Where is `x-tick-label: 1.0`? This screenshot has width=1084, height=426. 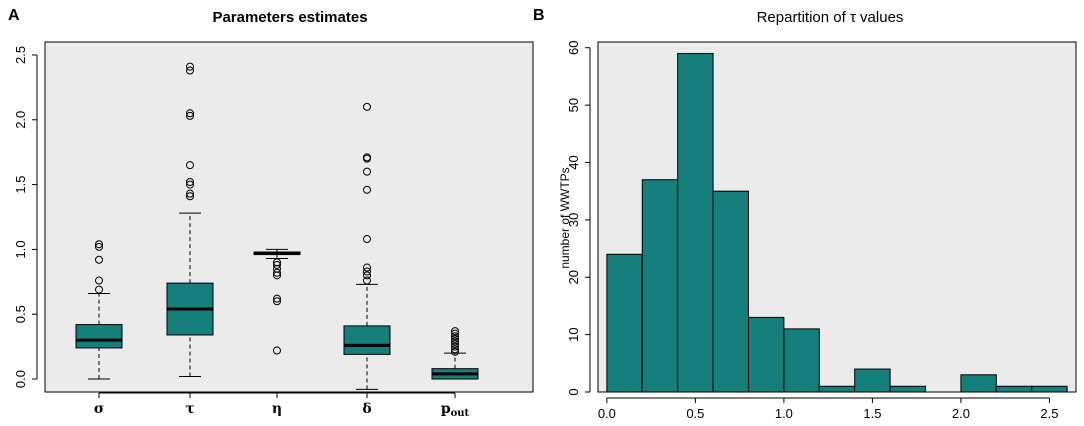 x-tick-label: 1.0 is located at coordinates (784, 413).